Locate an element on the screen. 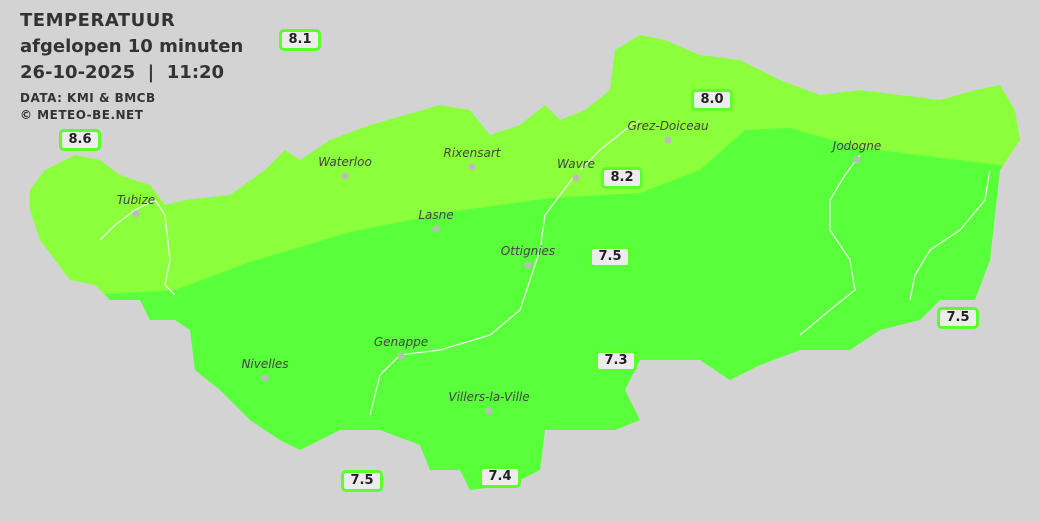 The height and width of the screenshot is (521, 1040). map-datetime: 26-10-2025 | 11:20 is located at coordinates (122, 72).